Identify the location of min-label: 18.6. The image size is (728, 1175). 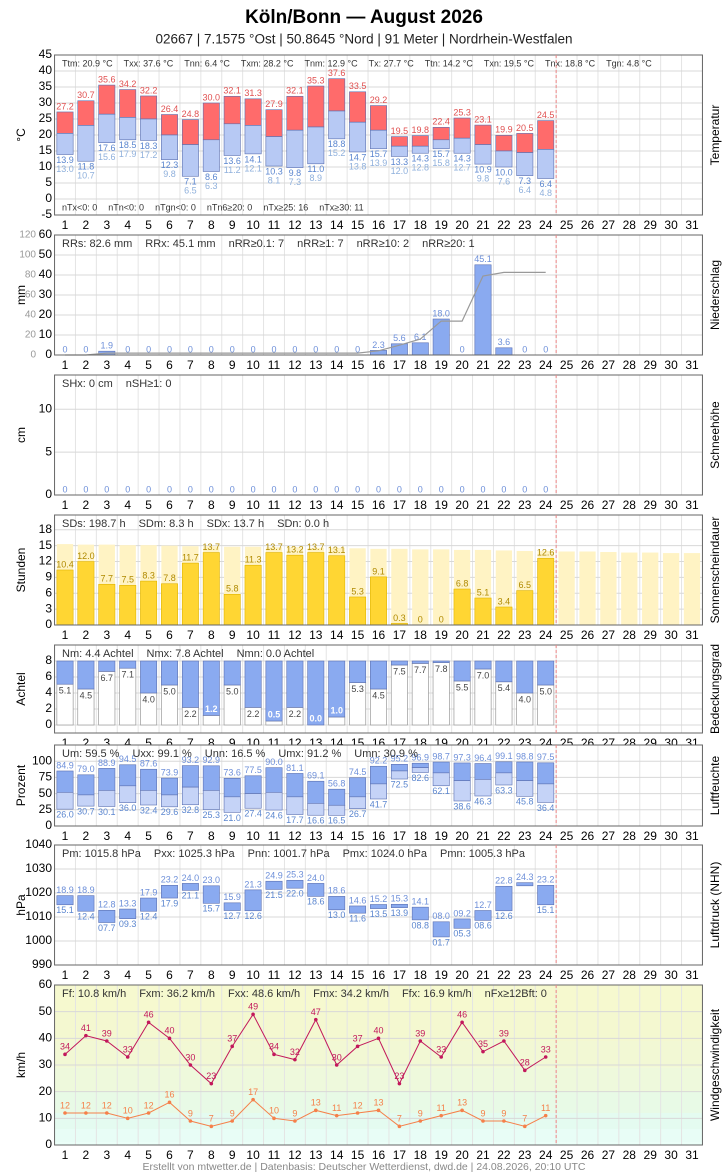
(316, 902).